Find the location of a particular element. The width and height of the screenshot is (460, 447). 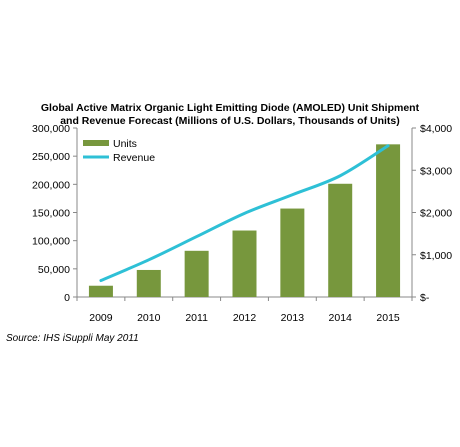

left-tick-label: 150,000 is located at coordinates (51, 214).